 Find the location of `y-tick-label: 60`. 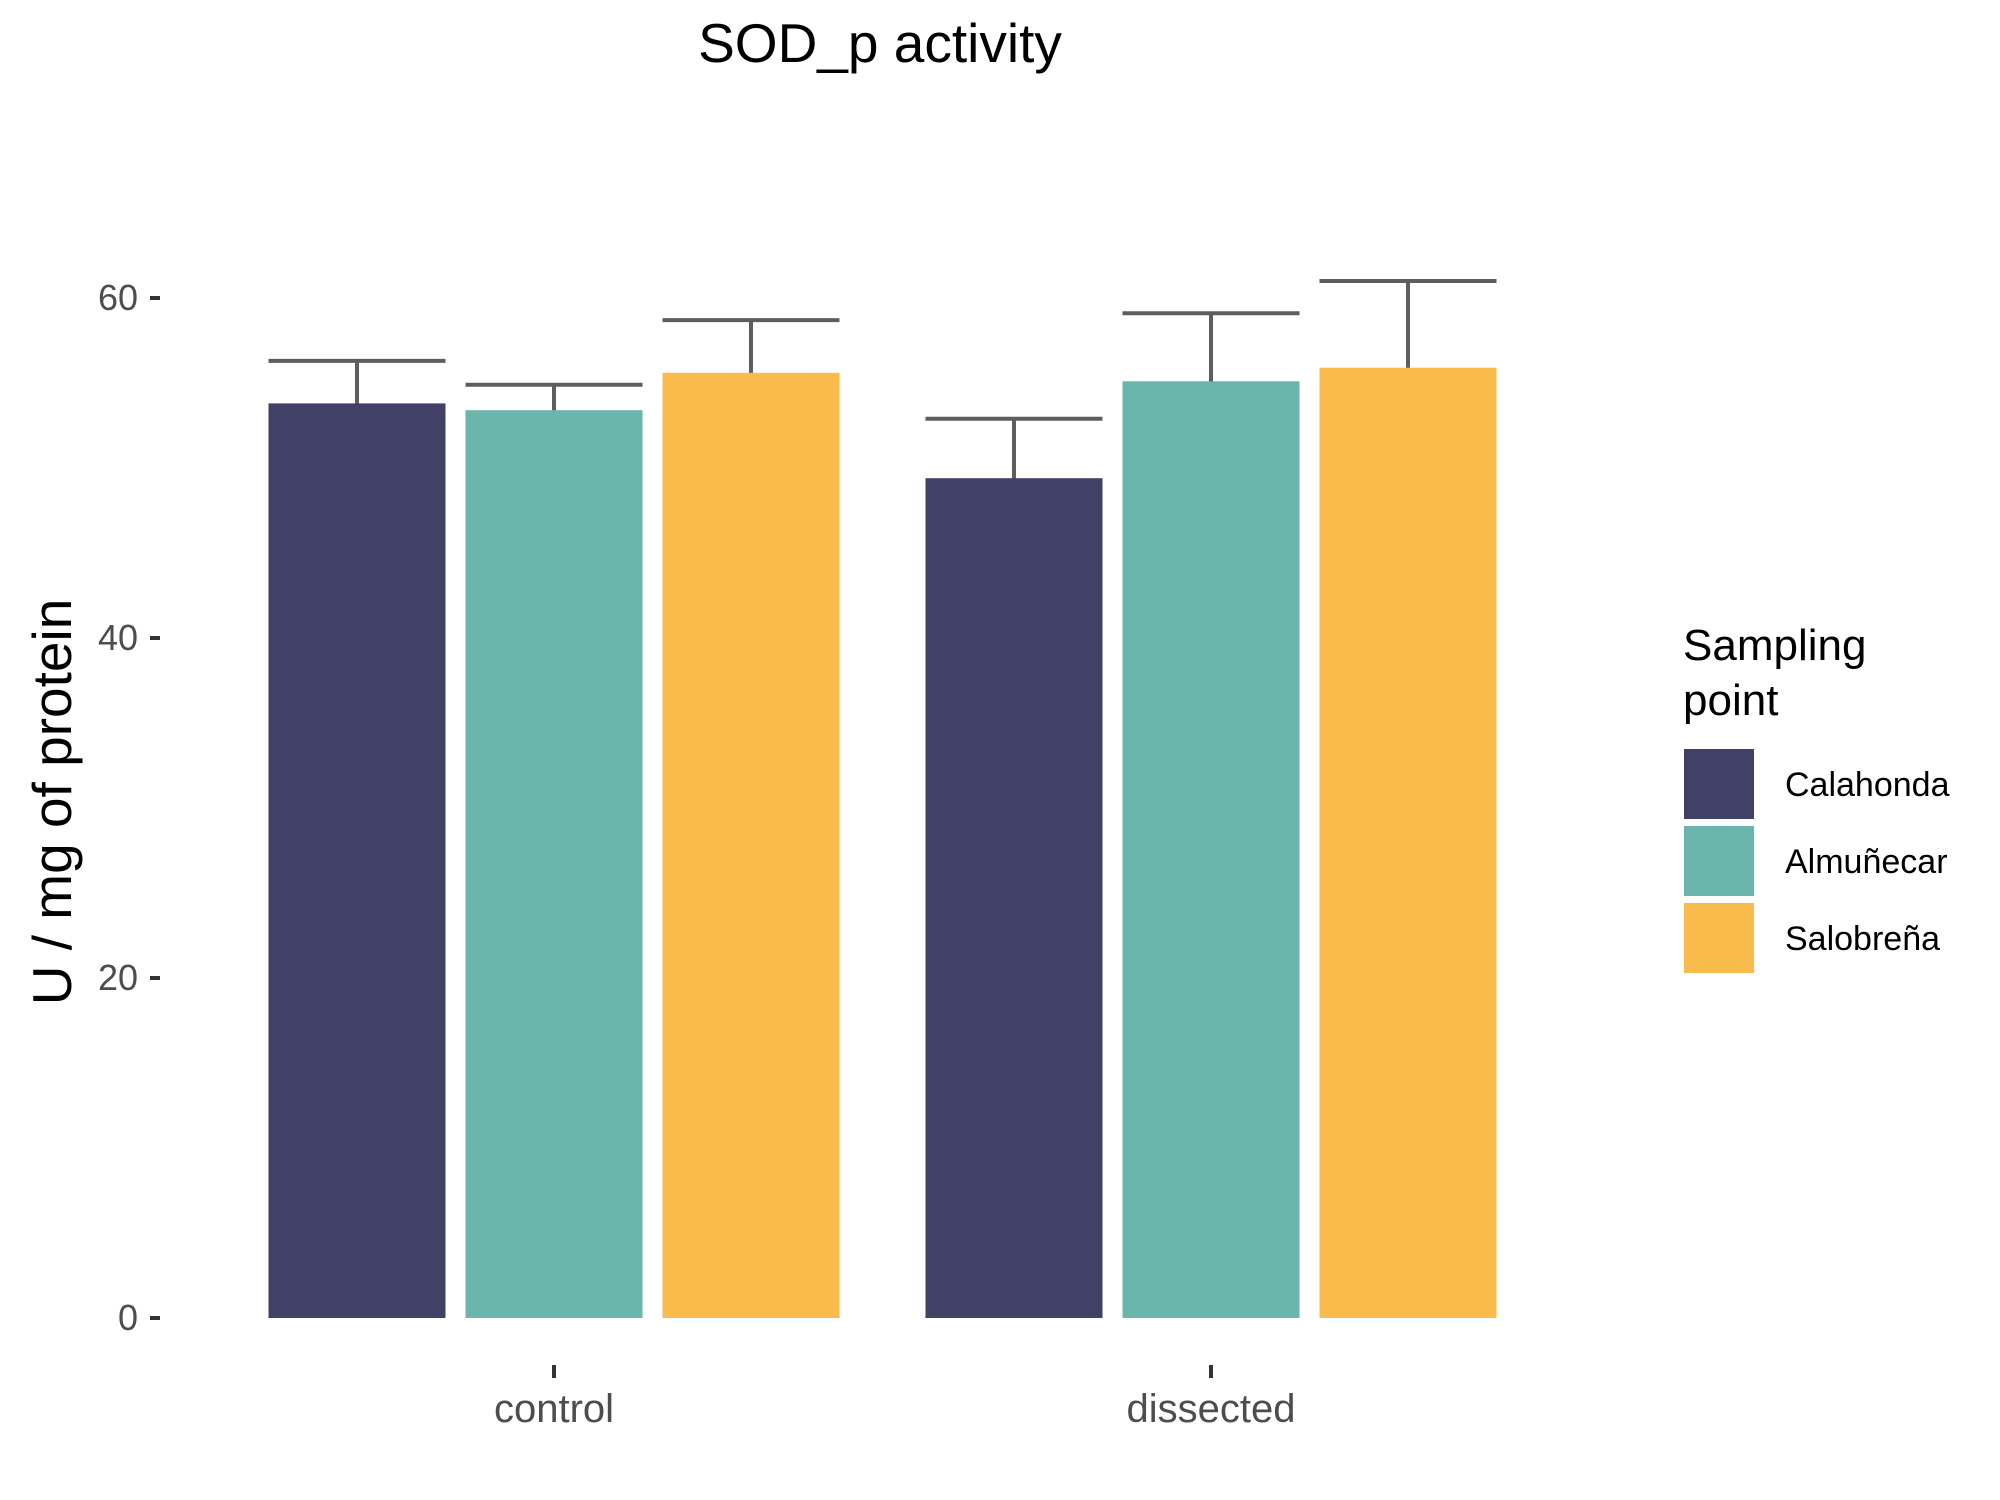

y-tick-label: 60 is located at coordinates (118, 297).